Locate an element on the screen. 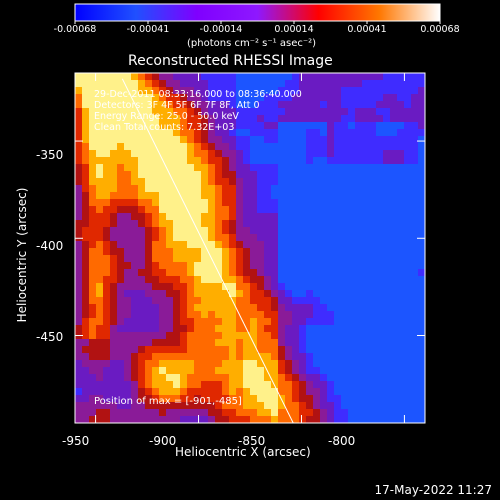 This screenshot has height=500, width=500. y-tick-label-2: -450 is located at coordinates (50, 337).